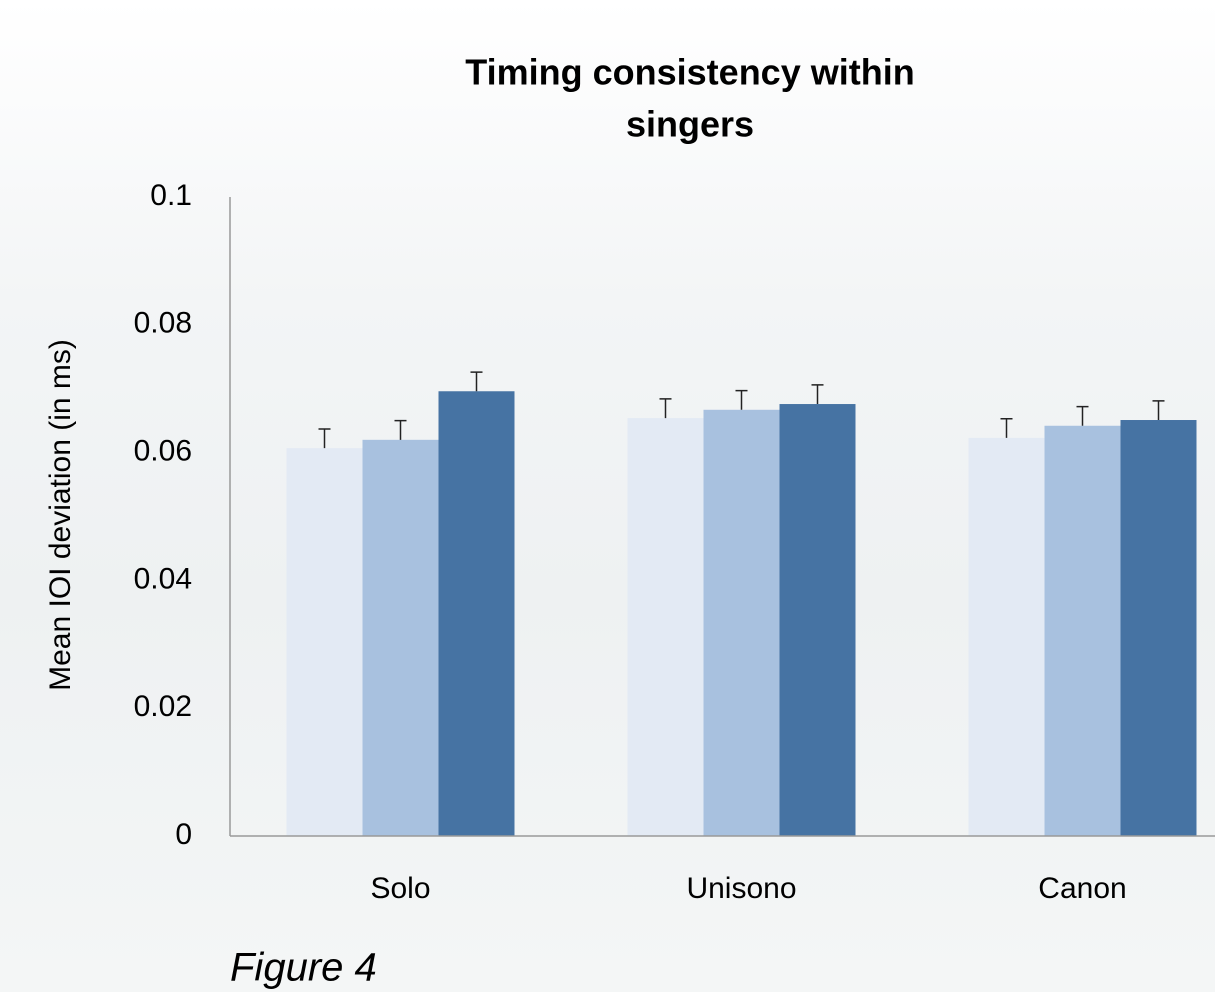  I want to click on y-tick-label: 0.02, so click(163, 706).